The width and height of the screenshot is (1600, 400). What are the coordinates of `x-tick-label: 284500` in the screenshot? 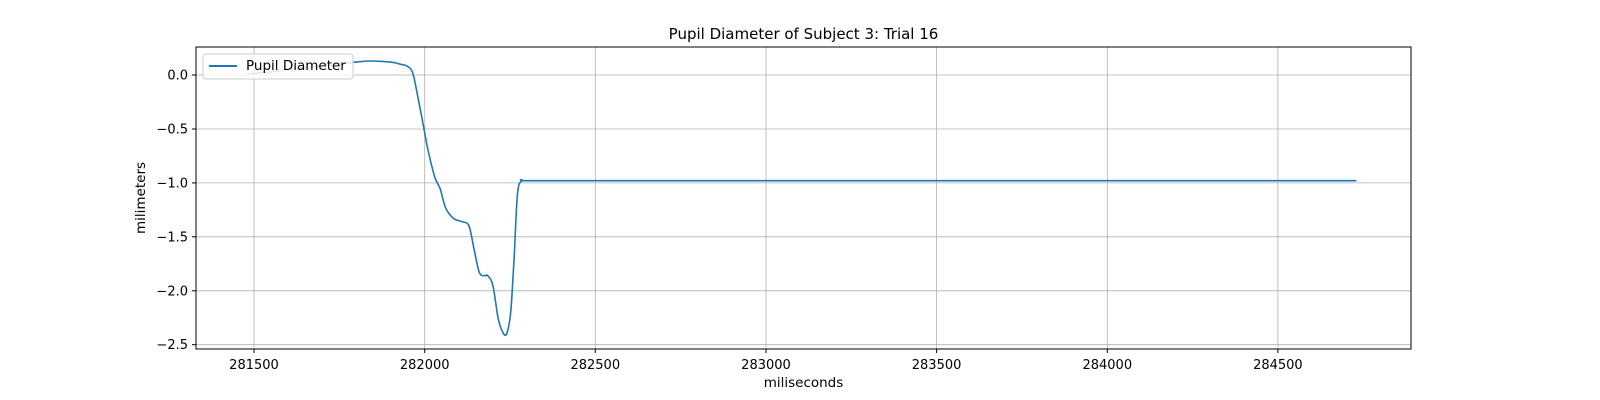 It's located at (1278, 365).